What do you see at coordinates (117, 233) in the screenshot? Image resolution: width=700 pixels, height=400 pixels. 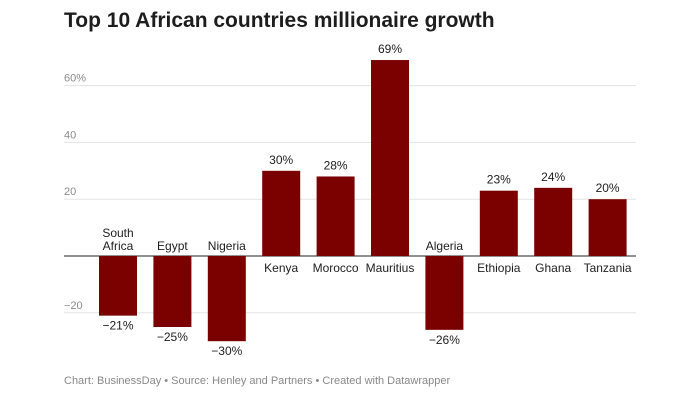 I see `category-label: South` at bounding box center [117, 233].